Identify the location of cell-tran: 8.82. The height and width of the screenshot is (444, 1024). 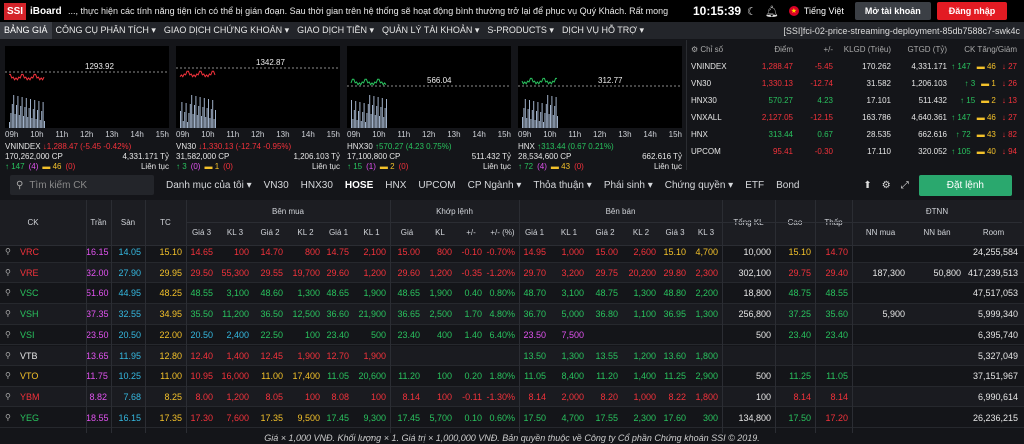
(98, 396).